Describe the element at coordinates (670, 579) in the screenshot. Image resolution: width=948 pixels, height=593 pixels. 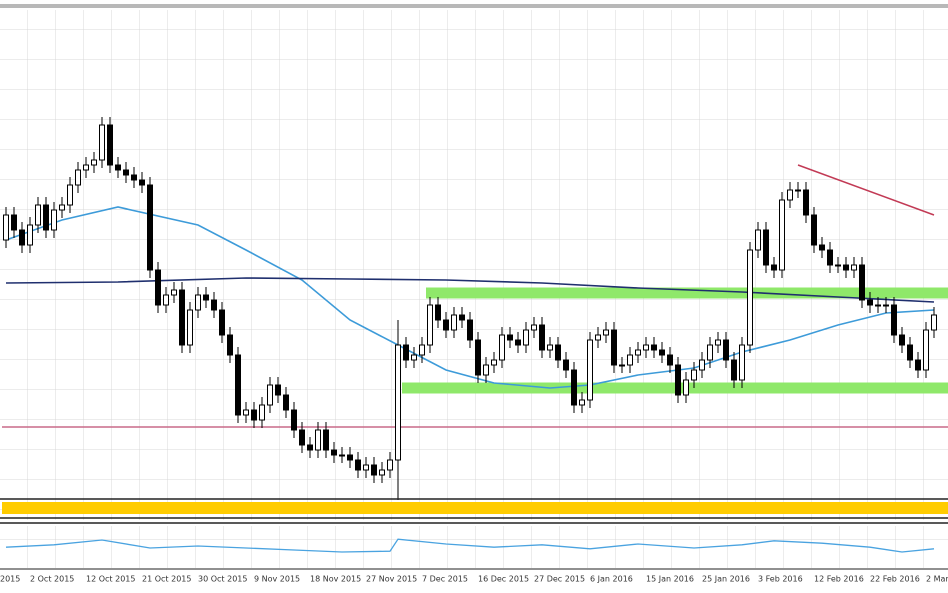
I see `x-tick-label: 15 Jan 2016` at that location.